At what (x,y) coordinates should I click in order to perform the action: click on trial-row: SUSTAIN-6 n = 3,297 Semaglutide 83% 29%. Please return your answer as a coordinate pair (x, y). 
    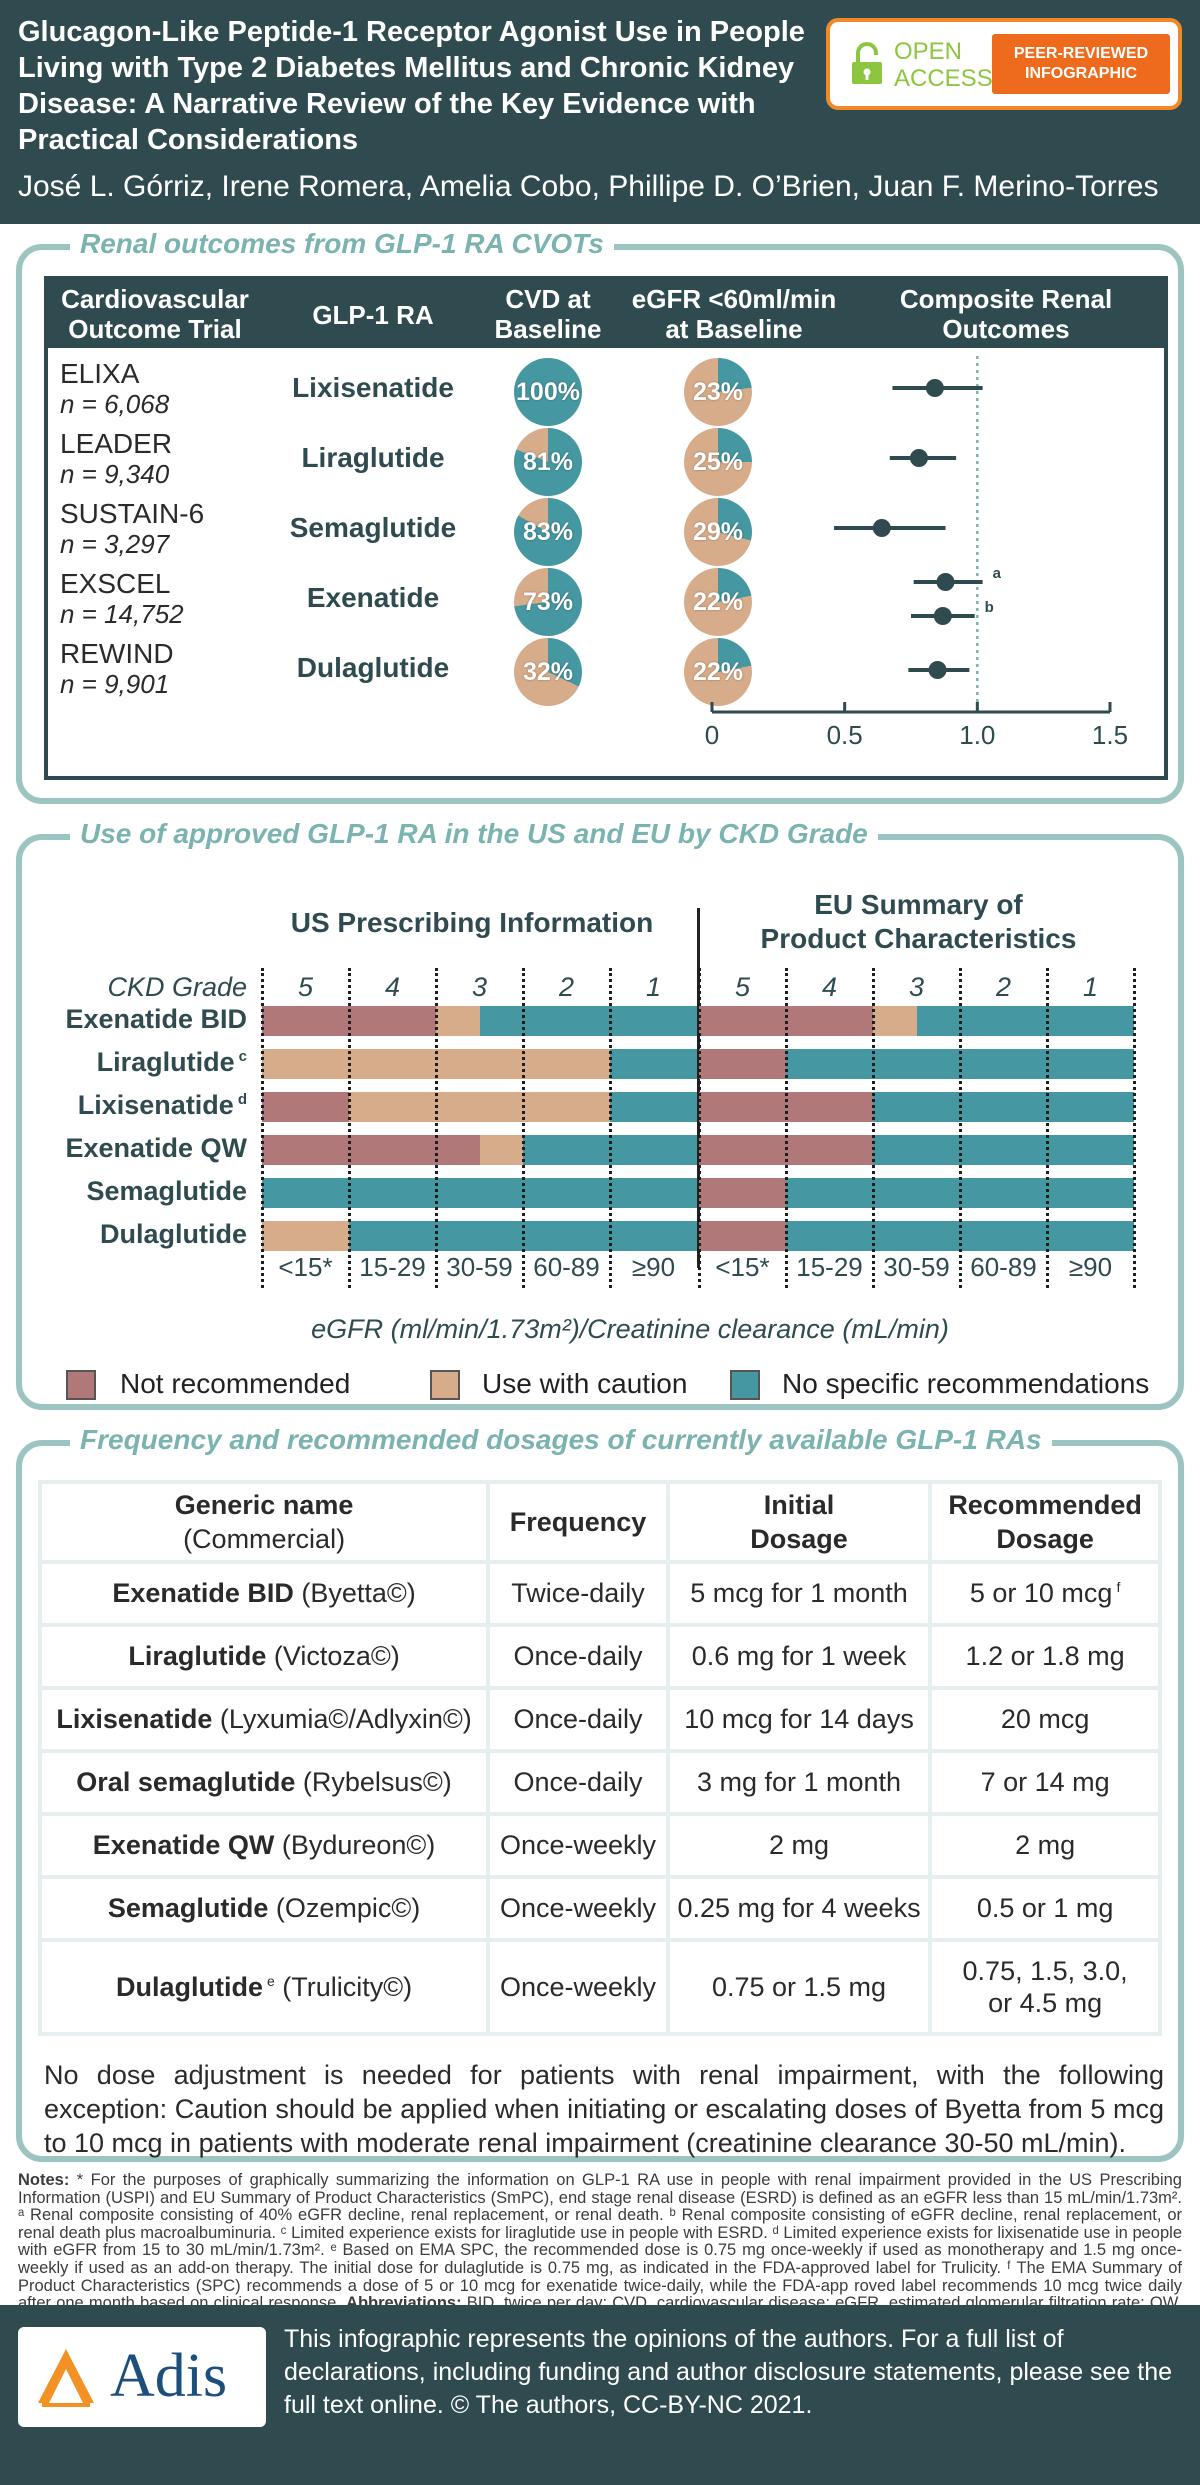
    Looking at the image, I should click on (606, 532).